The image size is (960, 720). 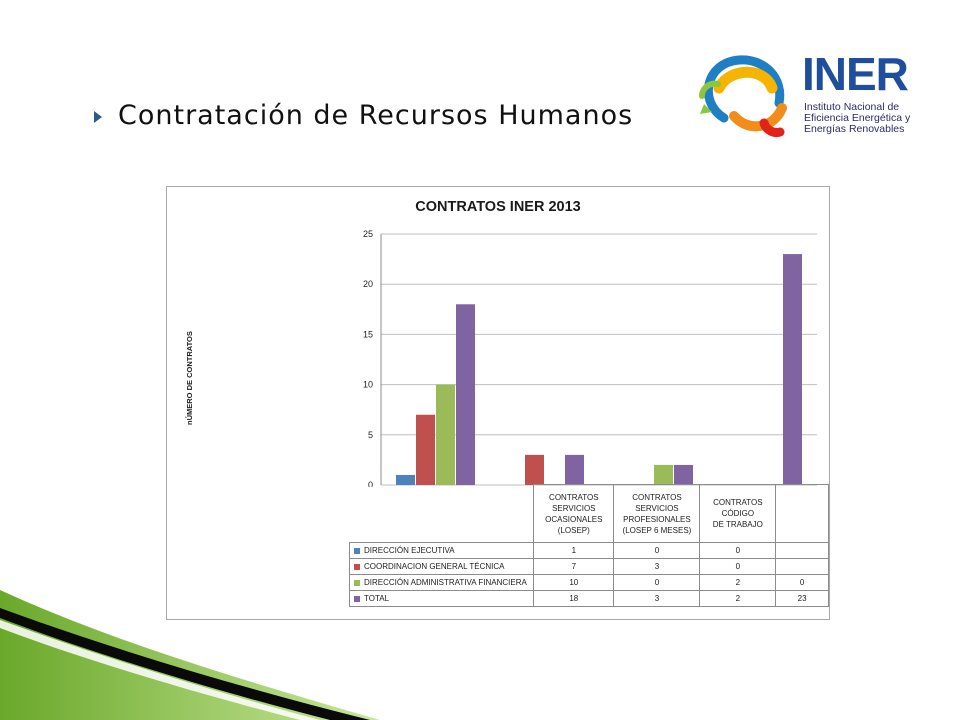 What do you see at coordinates (98, 117) in the screenshot?
I see `bullet-arrow-icon` at bounding box center [98, 117].